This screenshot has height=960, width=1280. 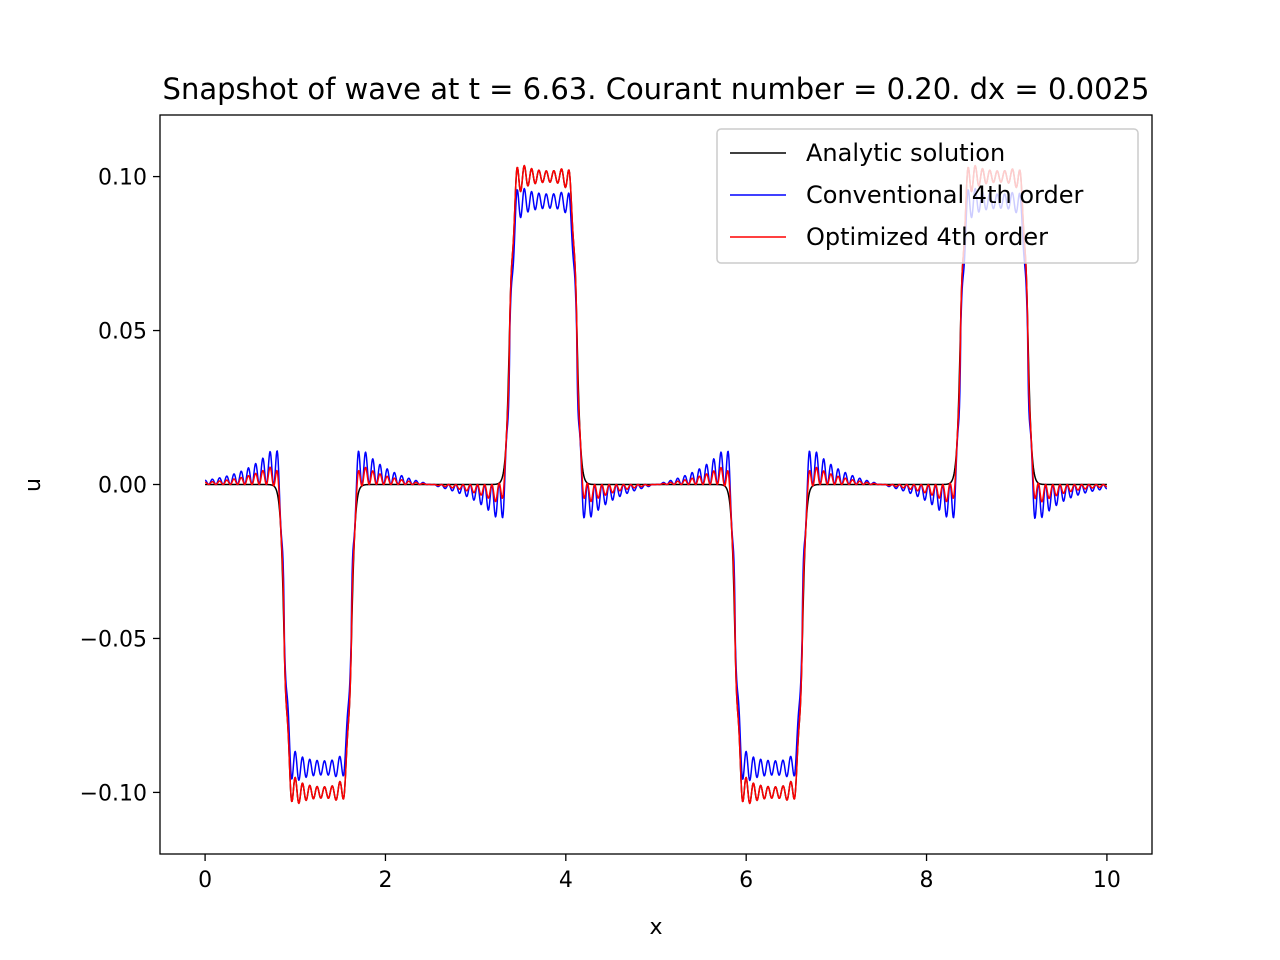 I want to click on x-axis-ticks: 0 2 4 6 8 10, so click(x=659, y=873).